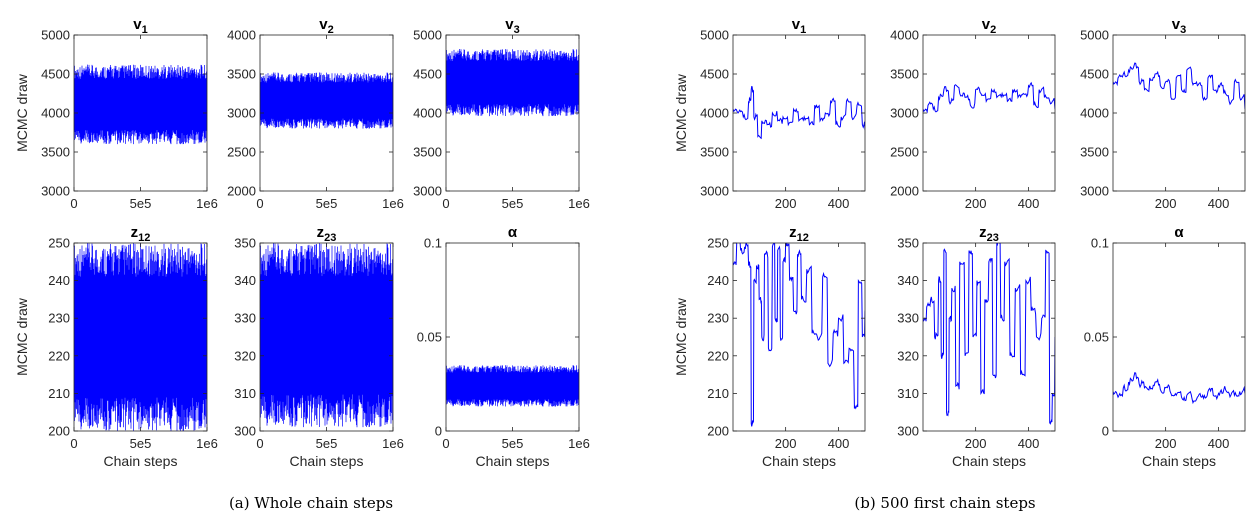  What do you see at coordinates (438, 431) in the screenshot?
I see `ytick-label: 0` at bounding box center [438, 431].